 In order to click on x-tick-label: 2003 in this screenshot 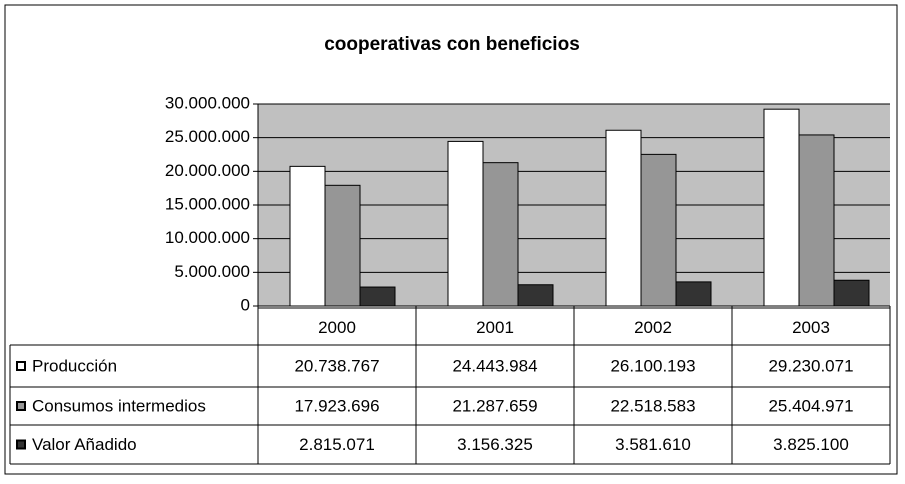, I will do `click(811, 327)`.